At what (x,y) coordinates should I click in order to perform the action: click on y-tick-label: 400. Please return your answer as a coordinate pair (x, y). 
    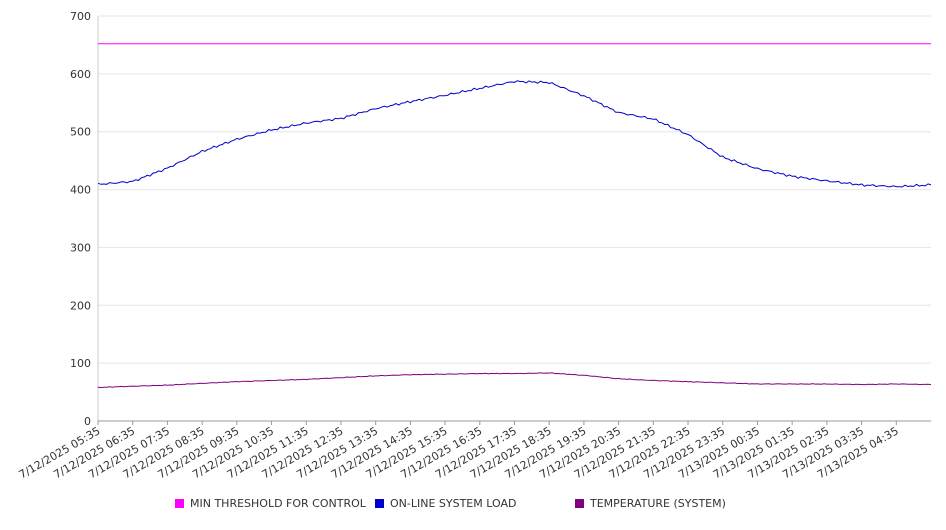
    Looking at the image, I should click on (80, 190).